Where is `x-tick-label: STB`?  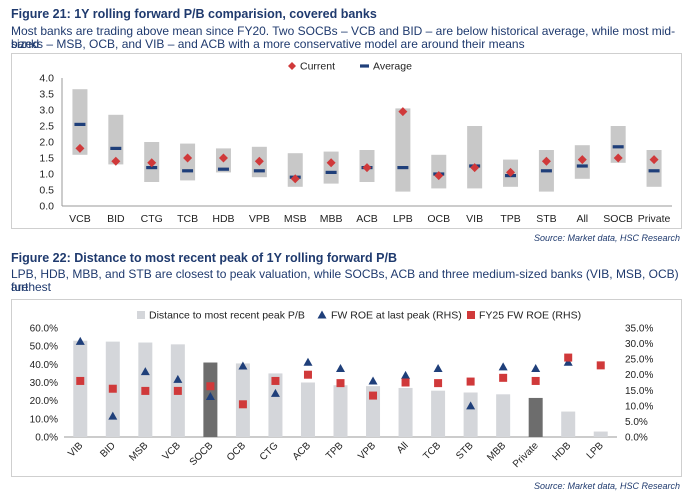
x-tick-label: STB is located at coordinates (465, 451).